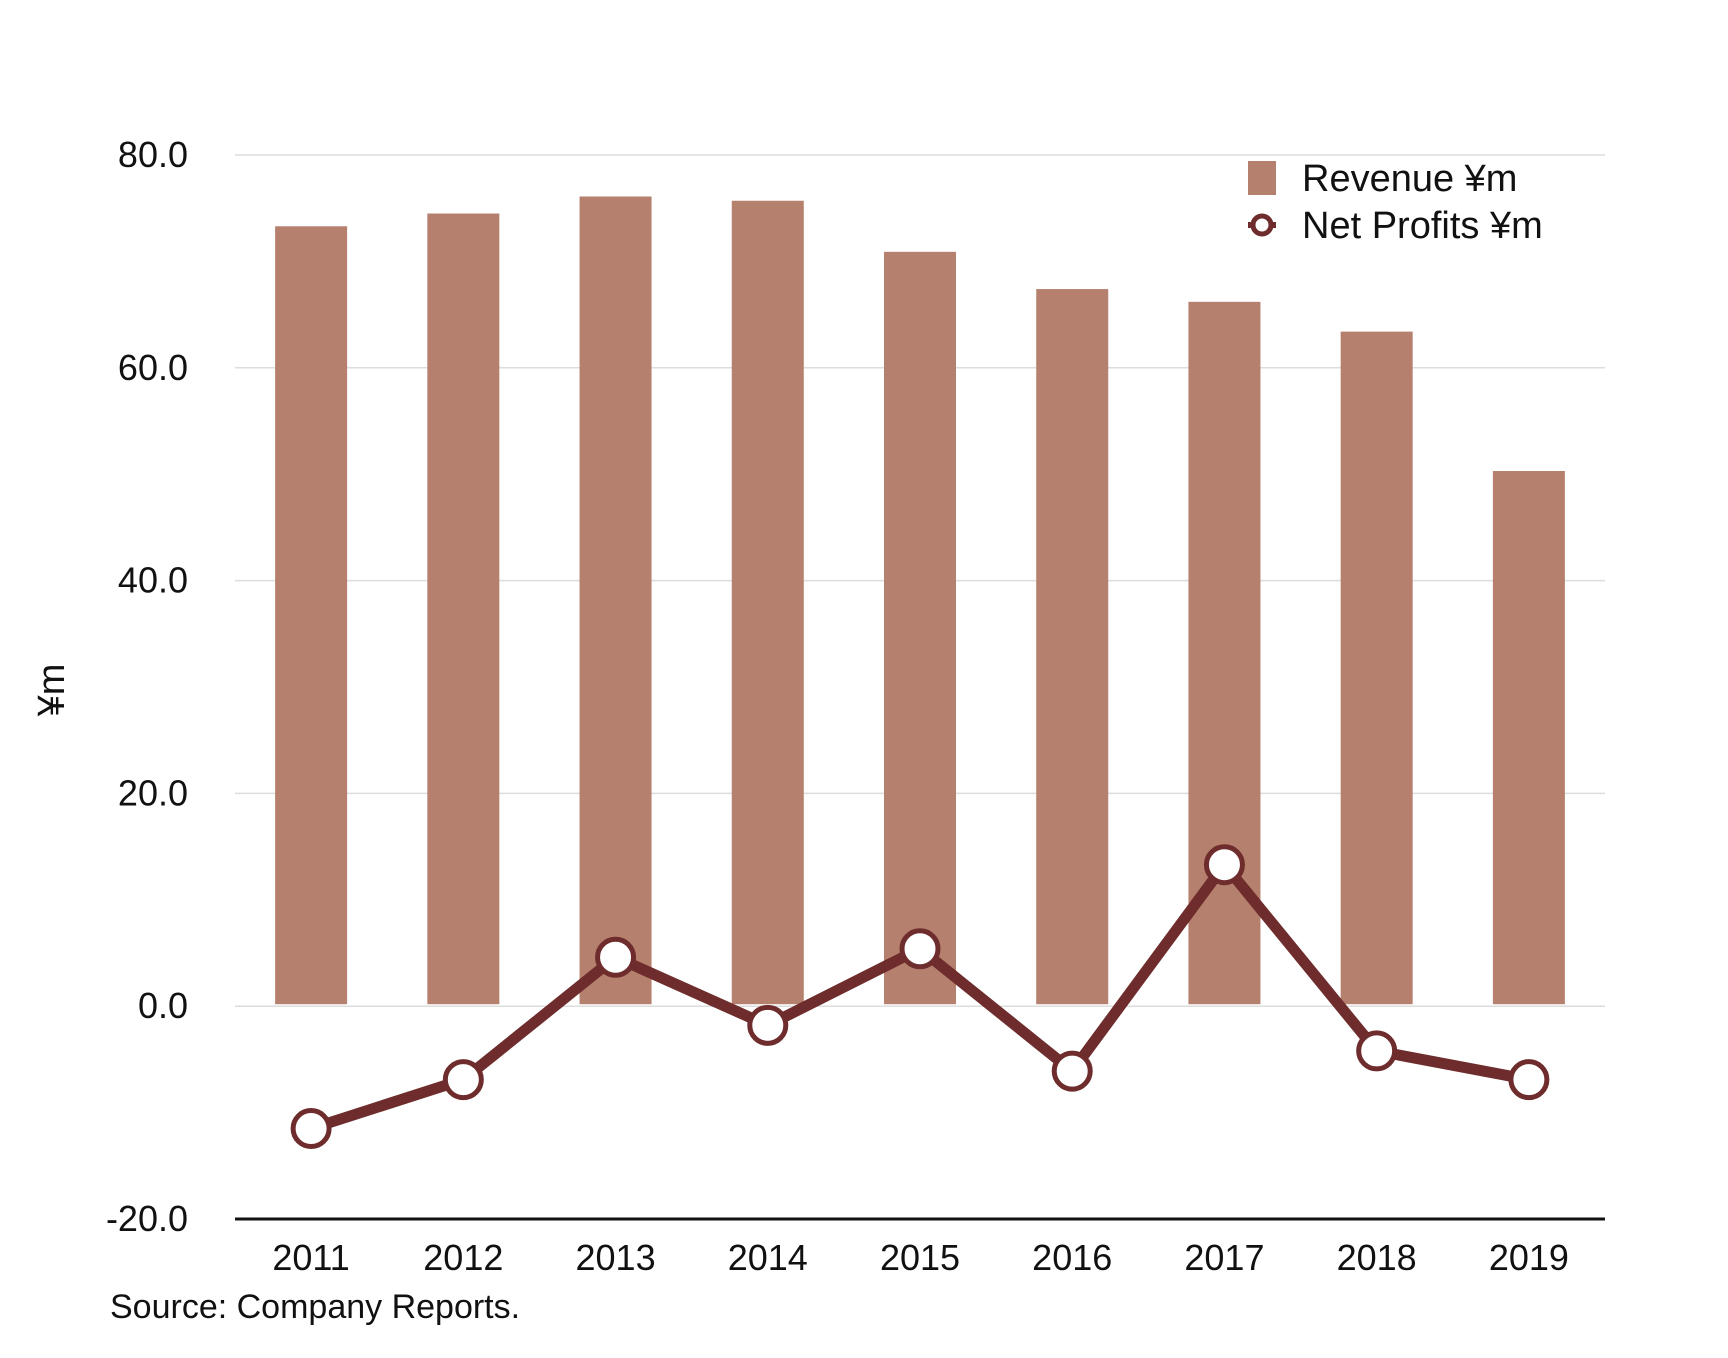 The image size is (1728, 1358). I want to click on x-axis-ticks: 2011 2012 2013 2014 2015 2016 2017 2018 2019, so click(920, 1257).